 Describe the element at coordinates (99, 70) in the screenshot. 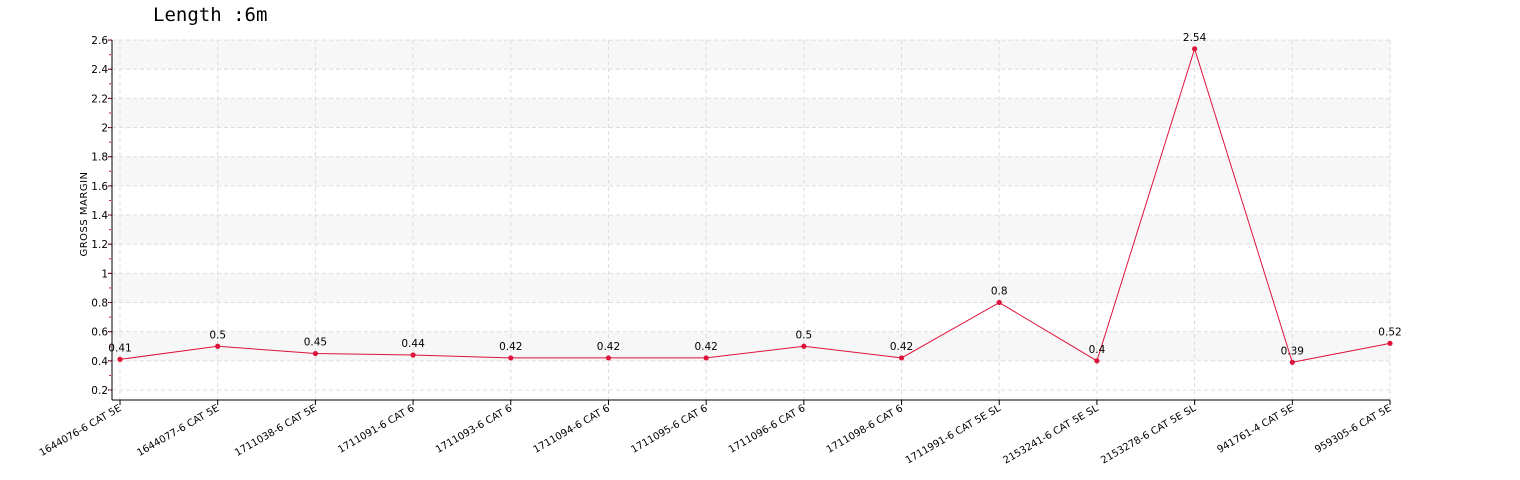

I see `y-tick-label: 2.4` at that location.